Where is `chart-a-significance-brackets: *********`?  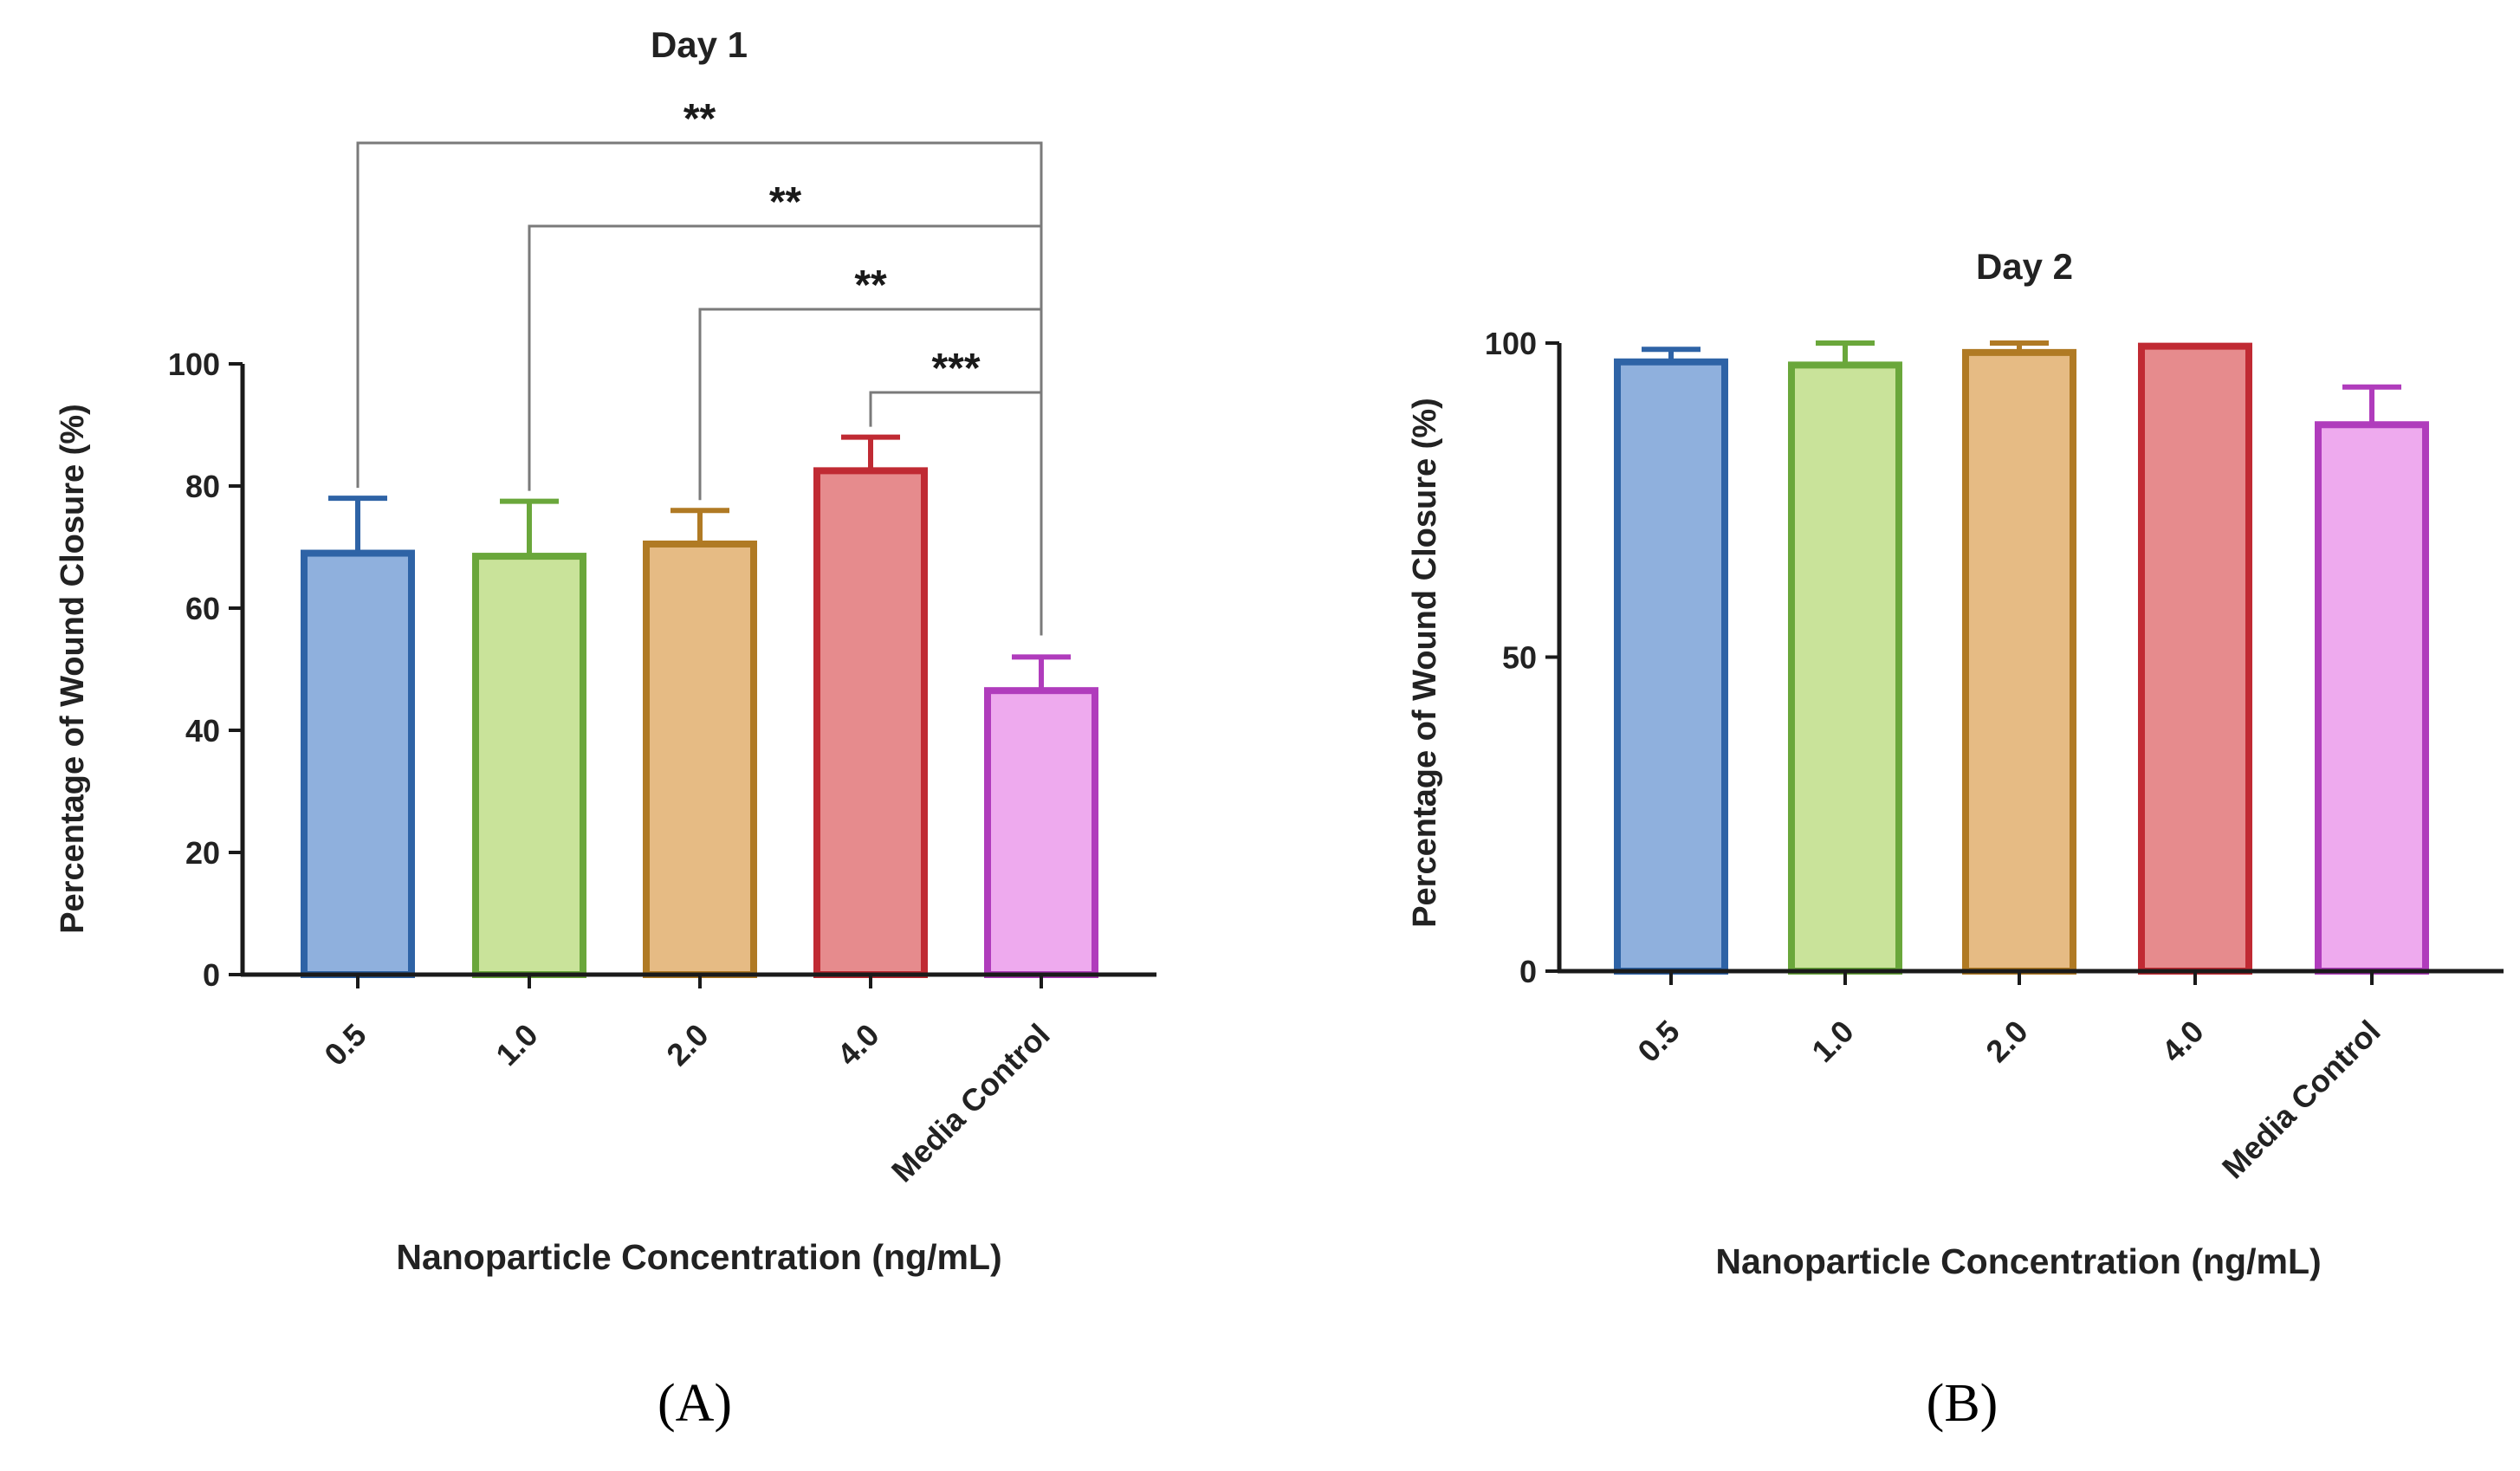 chart-a-significance-brackets: ********* is located at coordinates (699, 366).